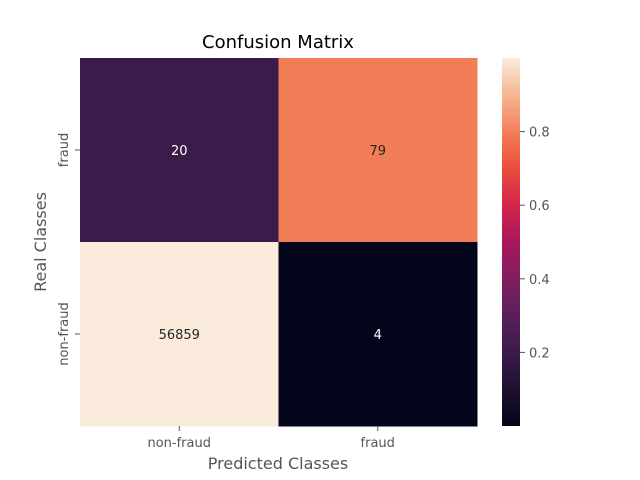  What do you see at coordinates (64, 150) in the screenshot?
I see `y-tick-label: fraud` at bounding box center [64, 150].